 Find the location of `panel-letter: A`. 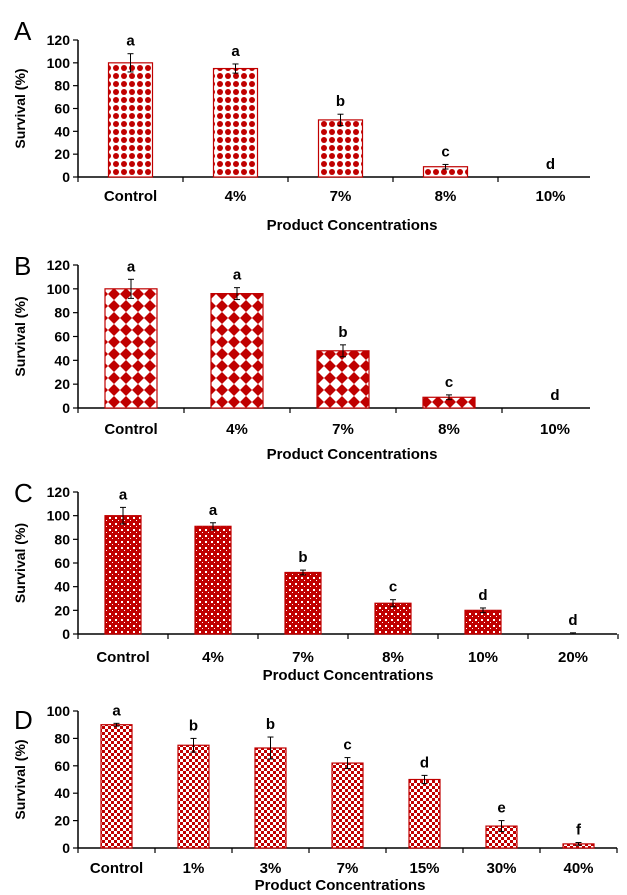

panel-letter: A is located at coordinates (23, 31).